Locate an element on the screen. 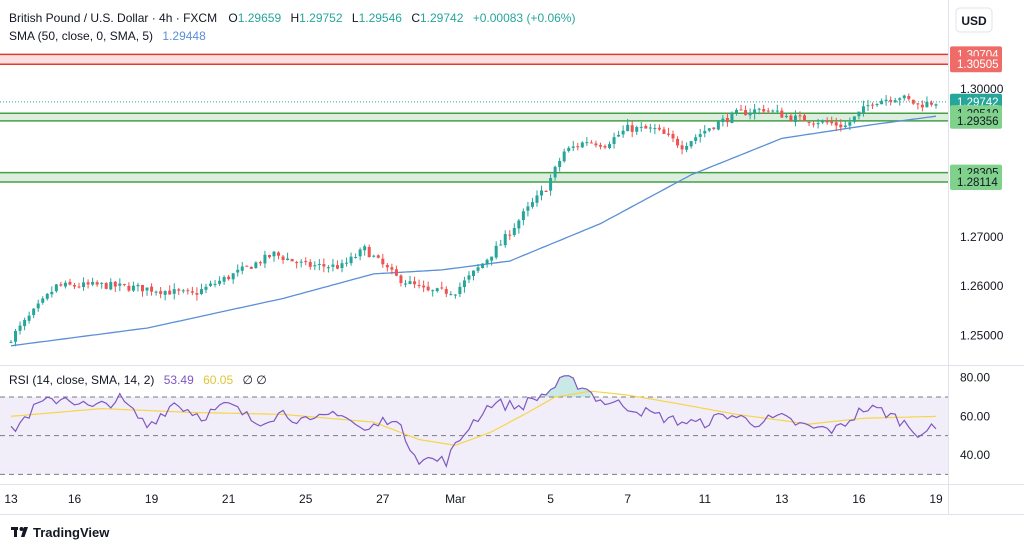 The width and height of the screenshot is (1024, 546). currency-button: USD is located at coordinates (974, 20).